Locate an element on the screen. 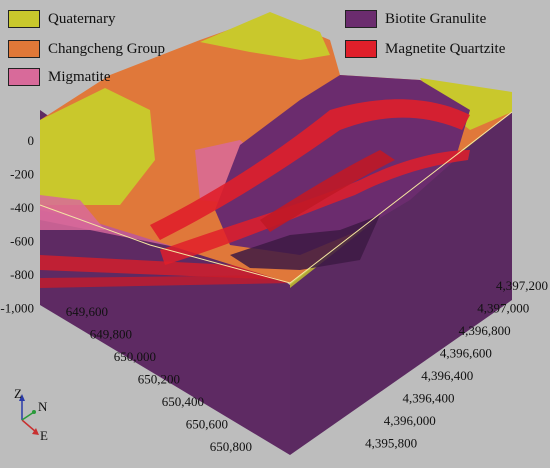 This screenshot has height=468, width=550. legend-item: Biotite Granulite is located at coordinates (415, 19).